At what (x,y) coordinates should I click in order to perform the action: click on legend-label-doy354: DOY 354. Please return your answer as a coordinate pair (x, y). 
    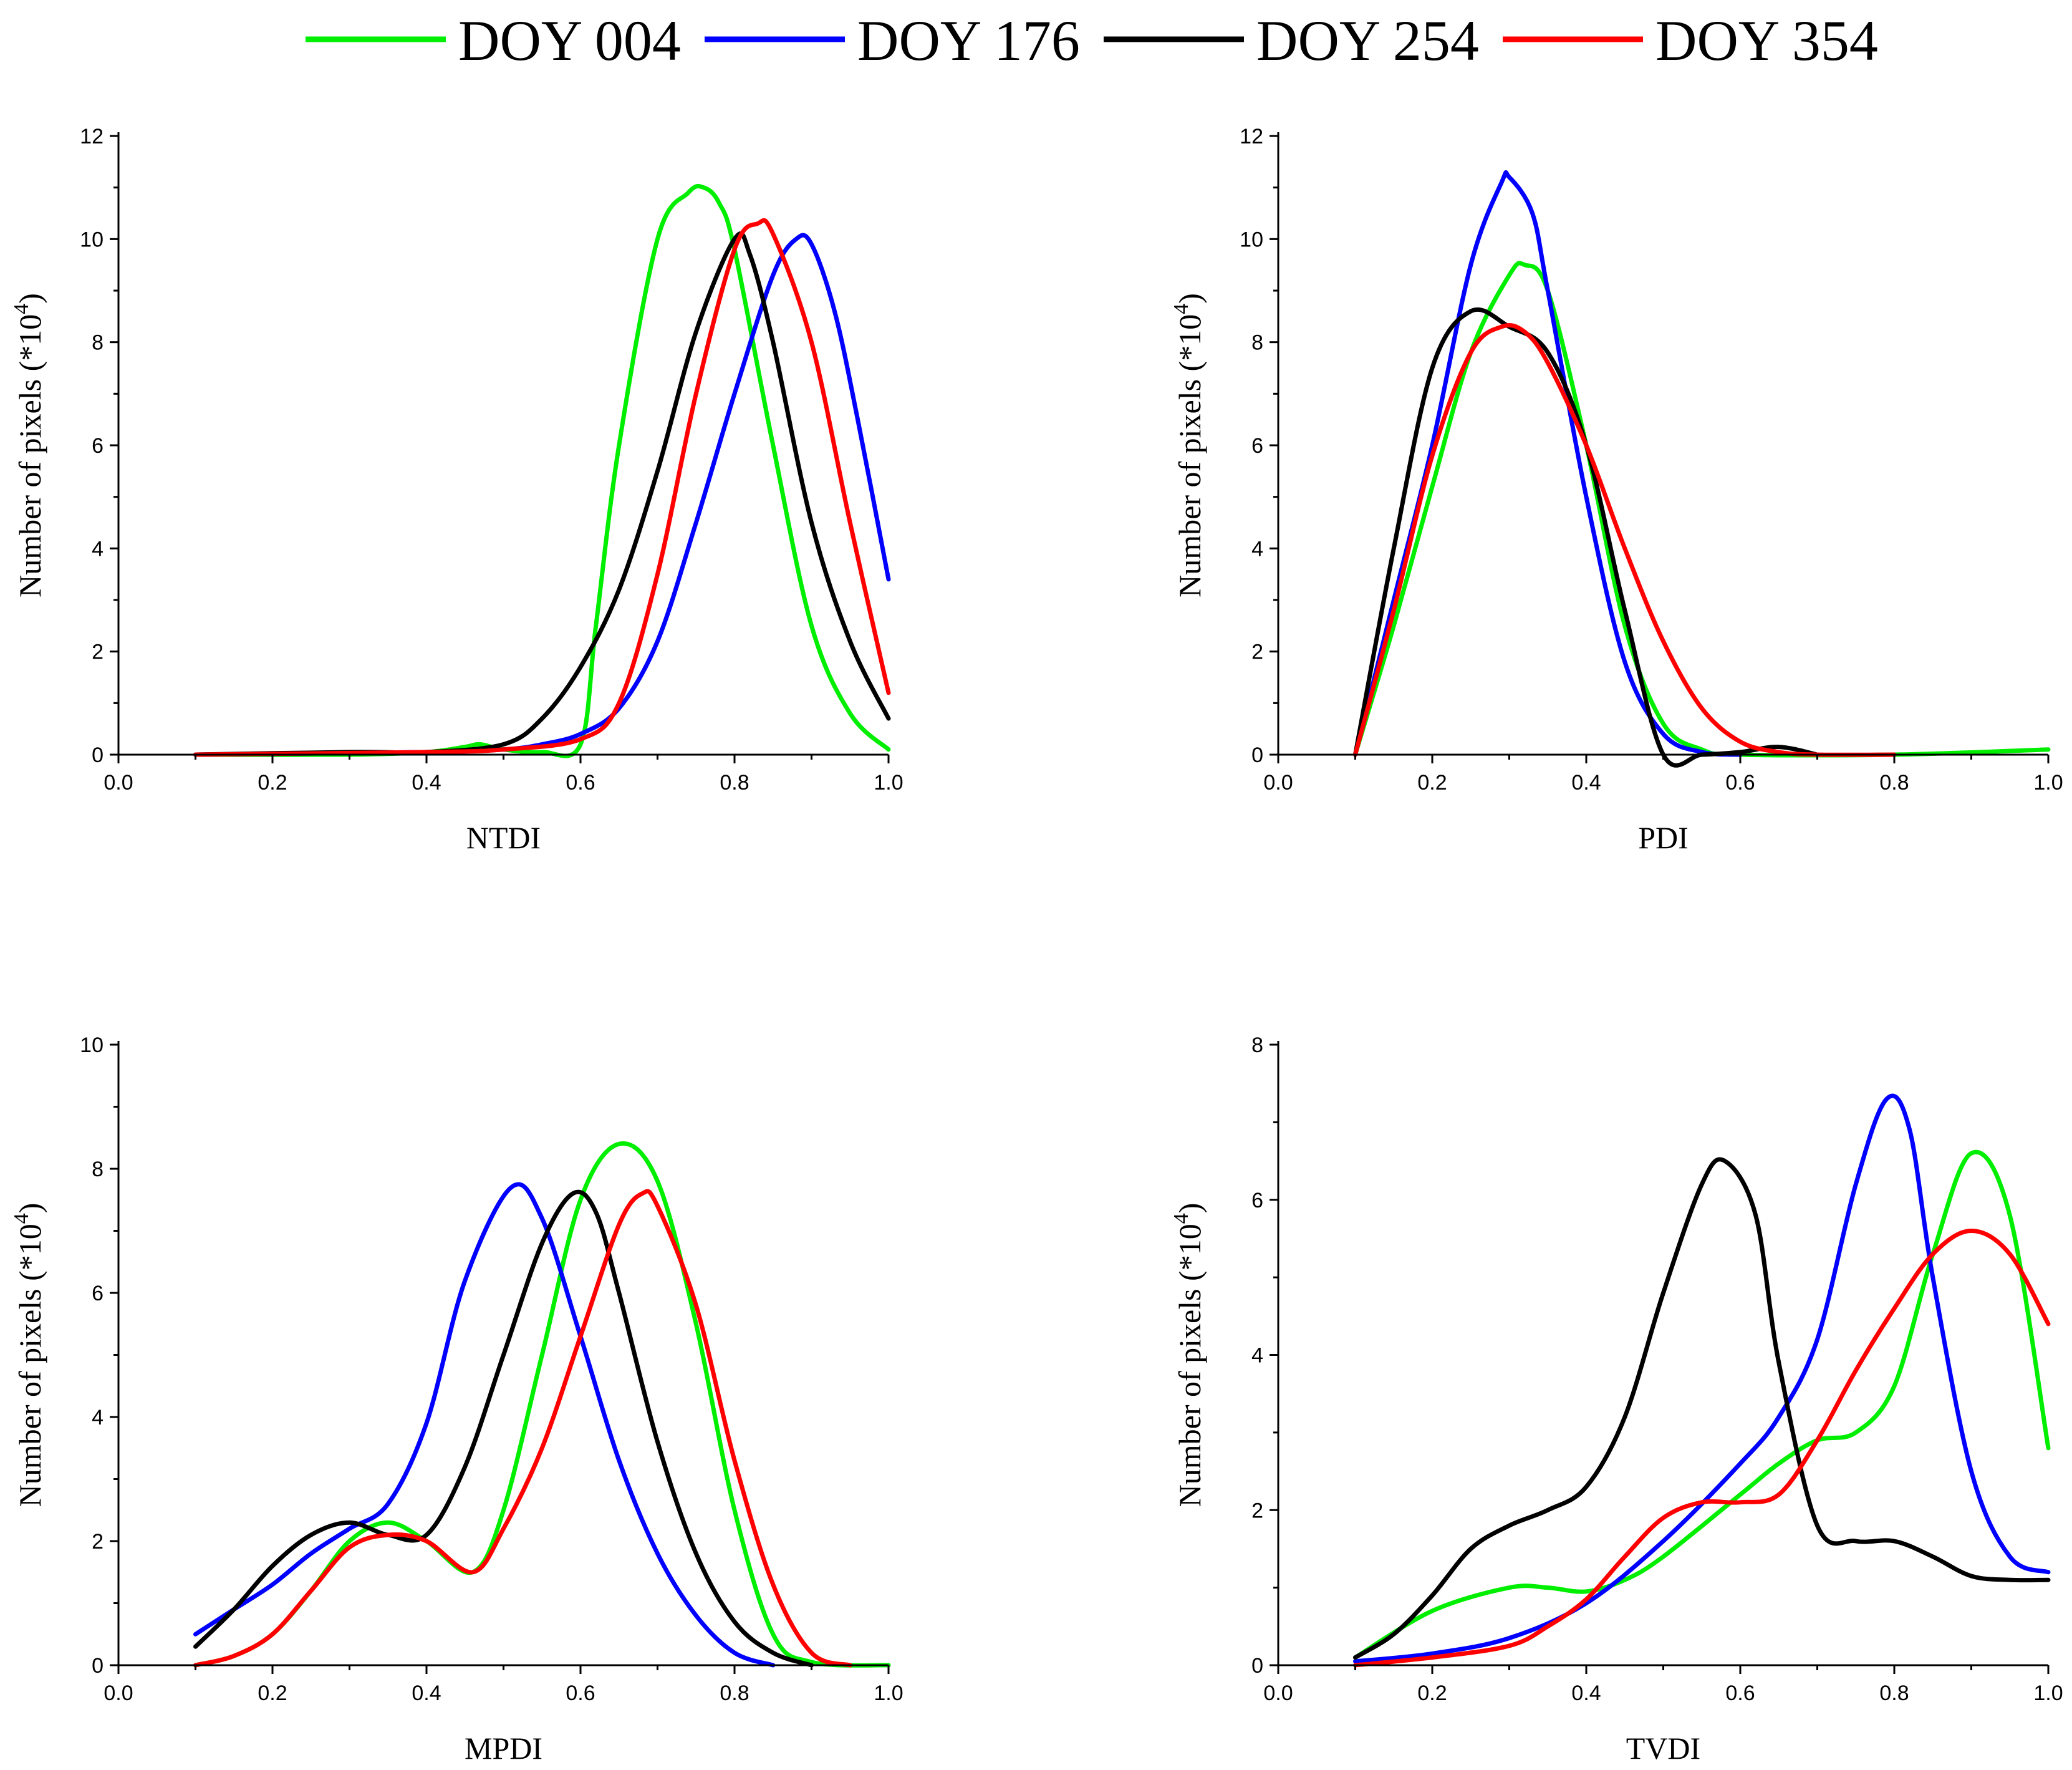
    Looking at the image, I should click on (1766, 40).